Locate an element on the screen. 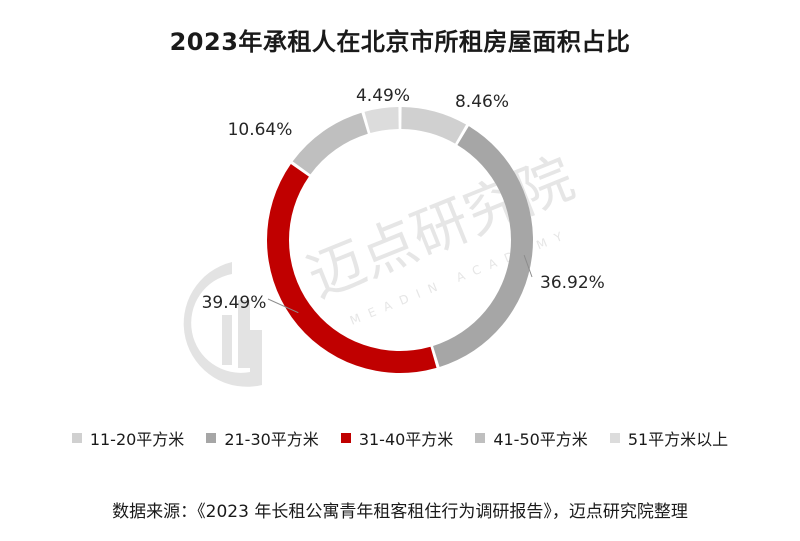 The image size is (800, 541). legend-item-2: 21-30平方米 is located at coordinates (262, 438).